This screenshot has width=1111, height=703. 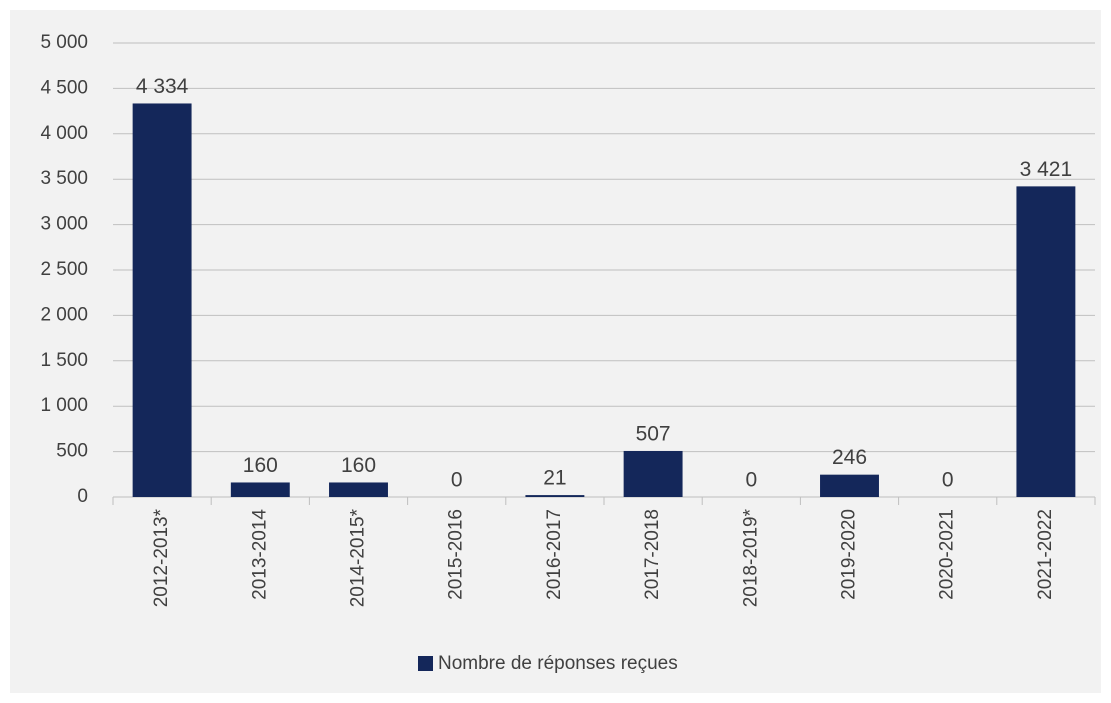 What do you see at coordinates (64, 87) in the screenshot?
I see `y-tick-label: 4 500` at bounding box center [64, 87].